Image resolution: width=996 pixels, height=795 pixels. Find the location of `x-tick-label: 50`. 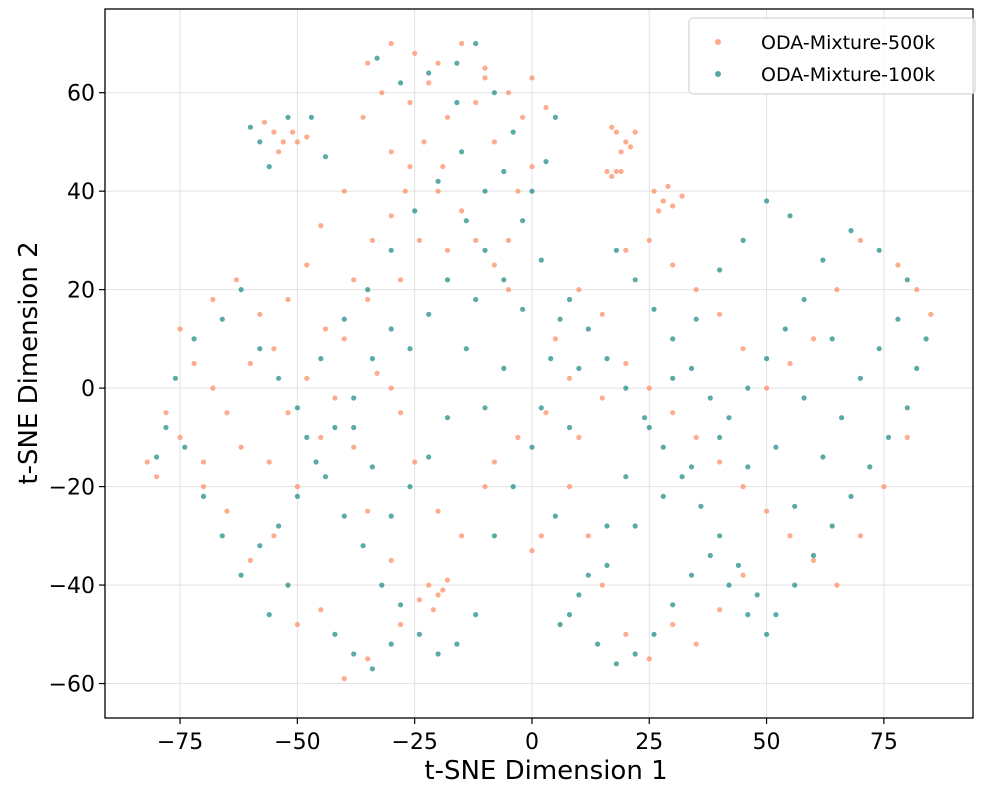

x-tick-label: 50 is located at coordinates (767, 742).